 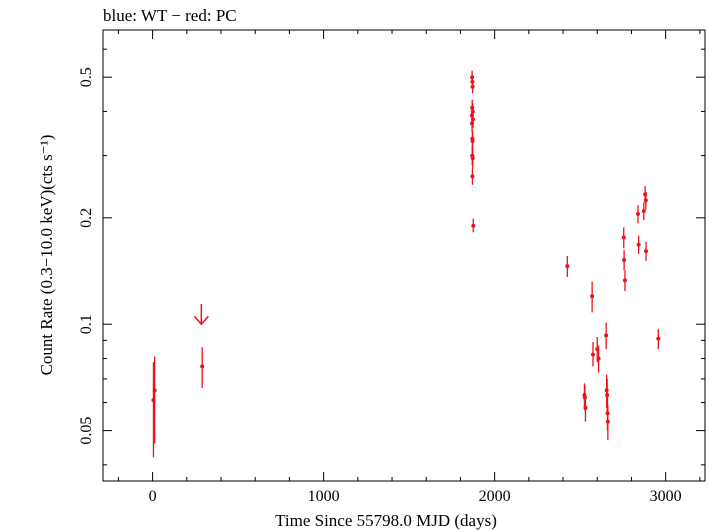 I want to click on x-tick-label: 1000, so click(x=324, y=496).